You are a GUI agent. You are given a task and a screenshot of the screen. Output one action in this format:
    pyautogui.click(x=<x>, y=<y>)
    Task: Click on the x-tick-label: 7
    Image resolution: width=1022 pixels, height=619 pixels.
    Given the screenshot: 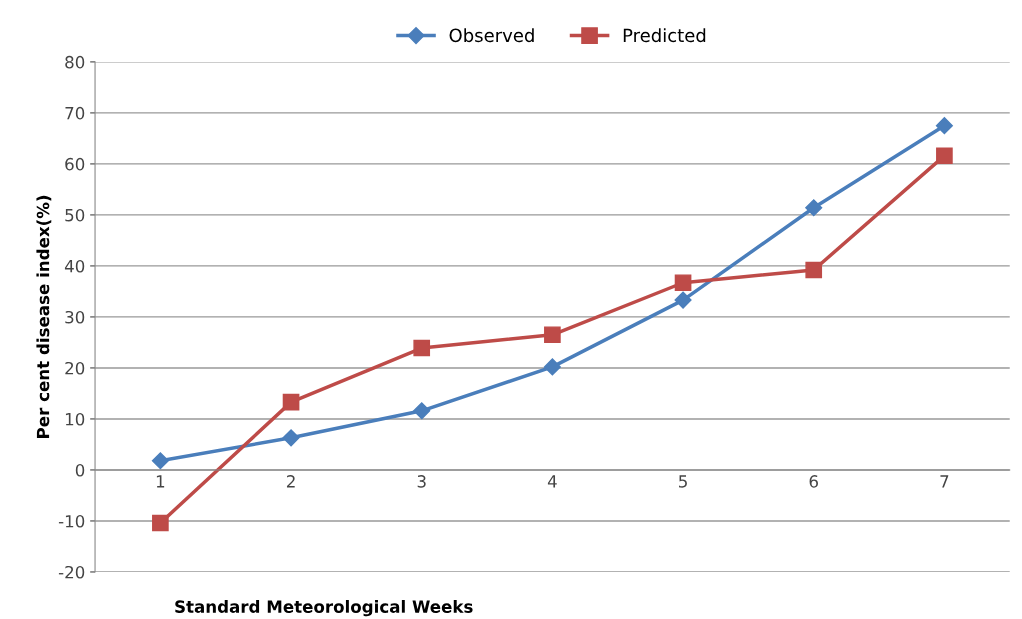 What is the action you would take?
    pyautogui.click(x=944, y=481)
    